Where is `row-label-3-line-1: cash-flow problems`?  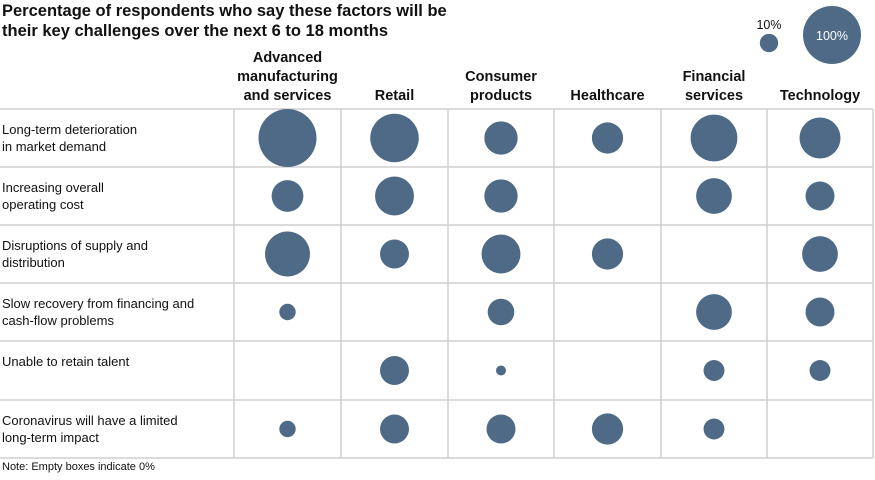
row-label-3-line-1: cash-flow problems is located at coordinates (58, 320).